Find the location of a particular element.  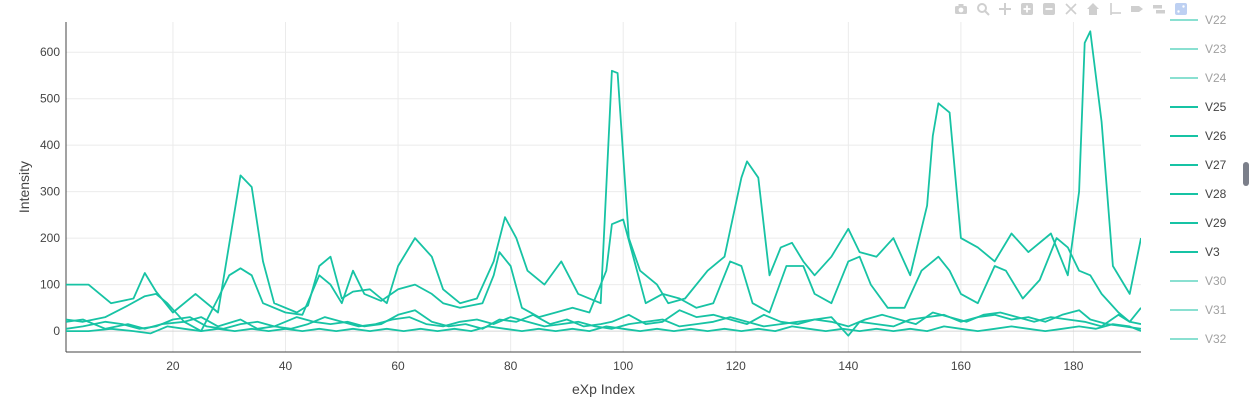

zoom-in-icon is located at coordinates (1027, 9).